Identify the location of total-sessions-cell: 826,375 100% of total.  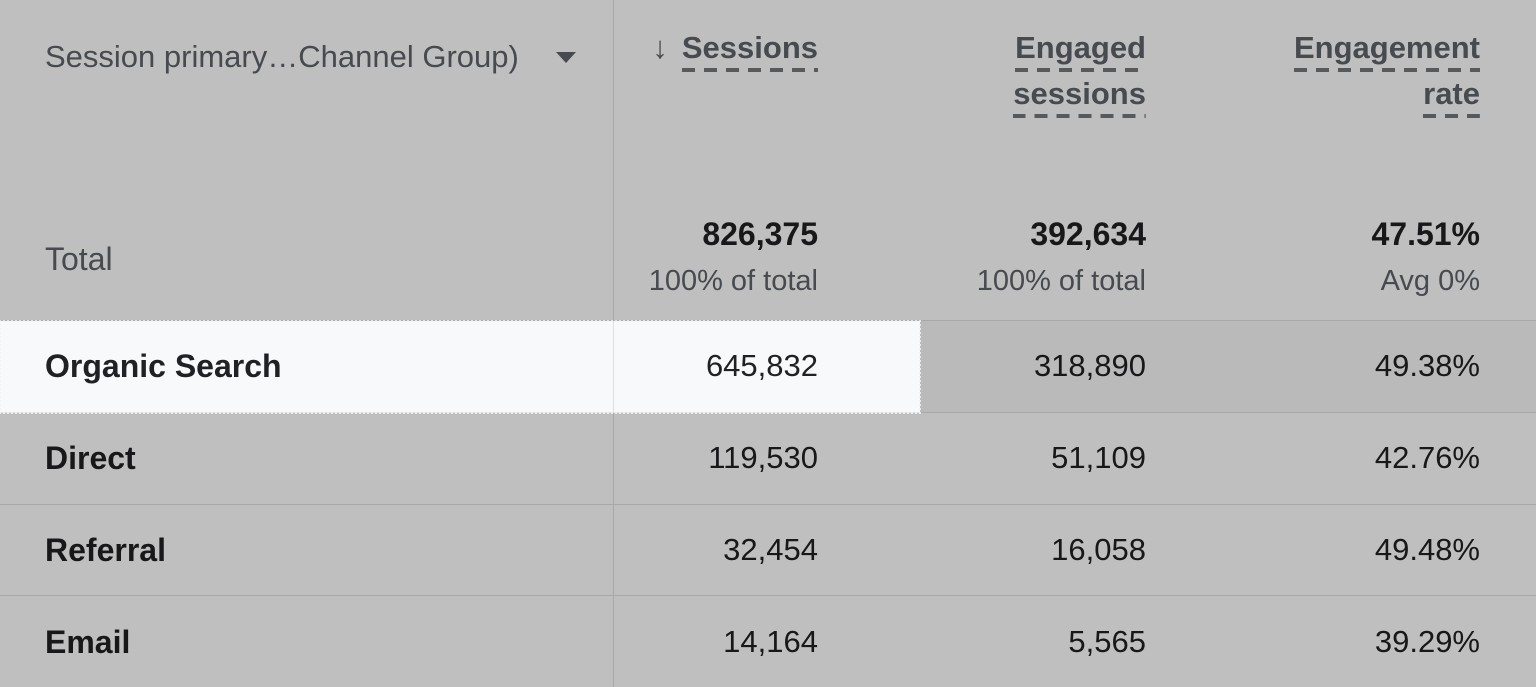
(767, 249).